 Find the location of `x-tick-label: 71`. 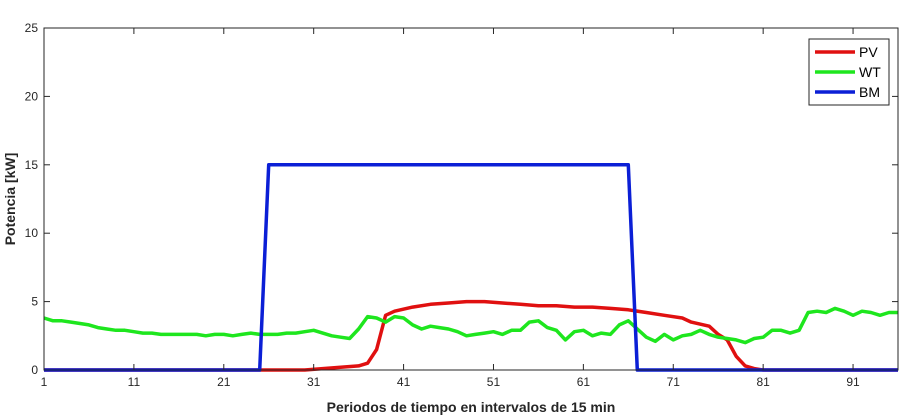

x-tick-label: 71 is located at coordinates (674, 382).